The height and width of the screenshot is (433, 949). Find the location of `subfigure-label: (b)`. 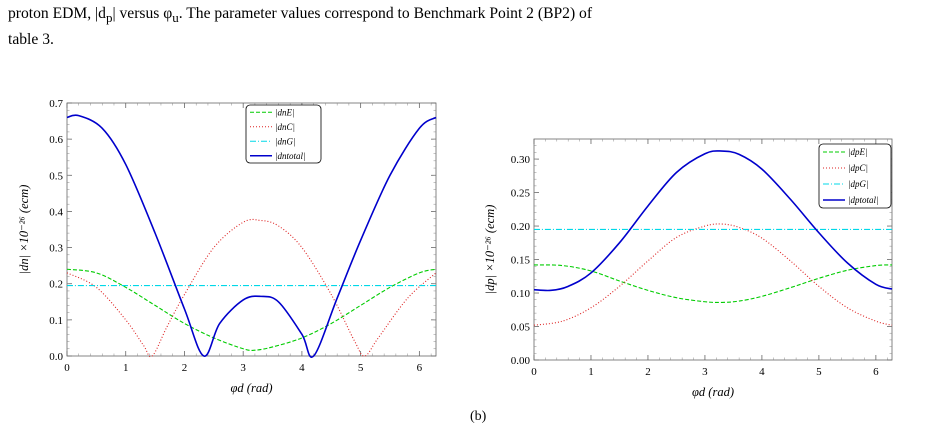

subfigure-label: (b) is located at coordinates (478, 416).